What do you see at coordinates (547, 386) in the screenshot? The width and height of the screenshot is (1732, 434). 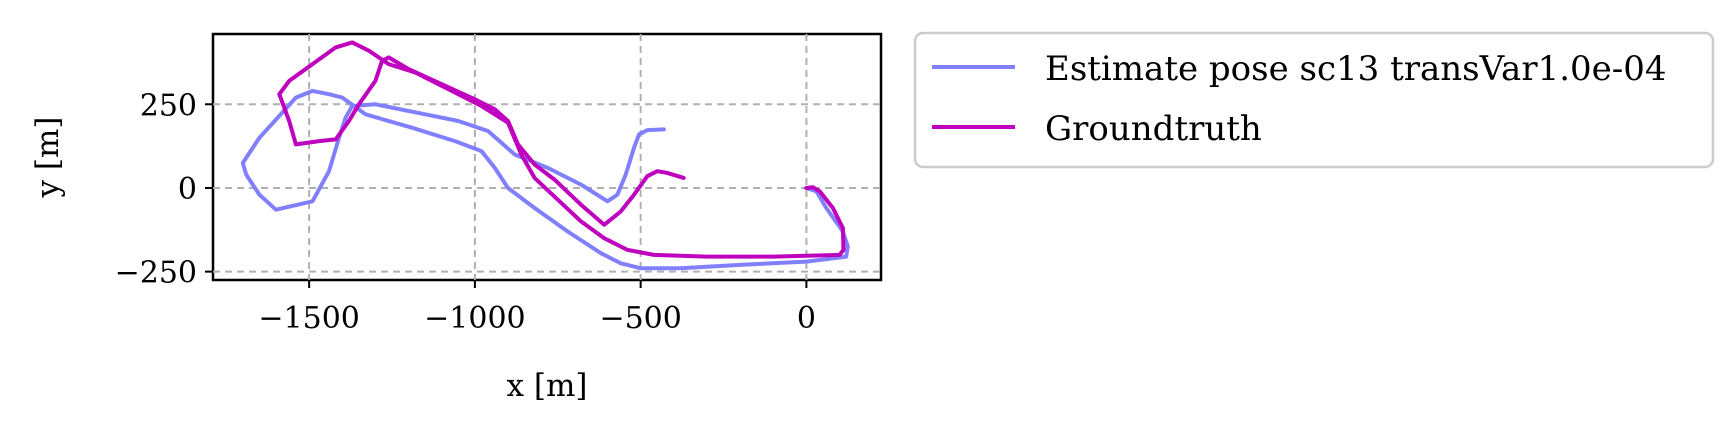 I see `x-axis-label: x [m]` at bounding box center [547, 386].